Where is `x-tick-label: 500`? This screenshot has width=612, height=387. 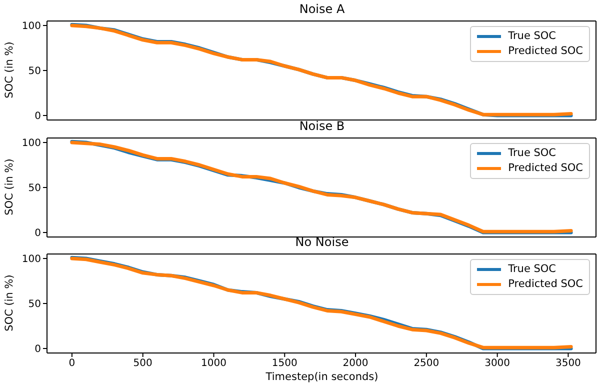
x-tick-label: 500 is located at coordinates (142, 364).